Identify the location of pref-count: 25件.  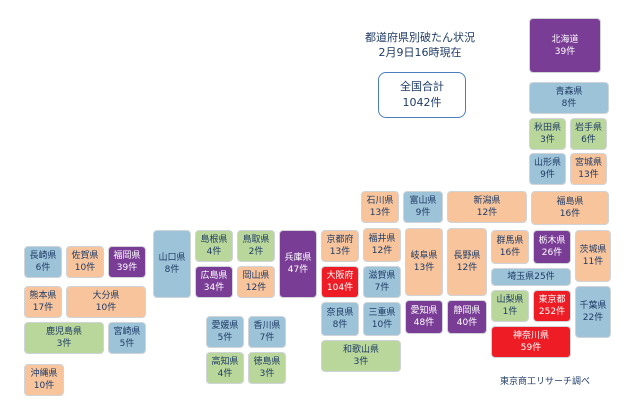
(544, 277).